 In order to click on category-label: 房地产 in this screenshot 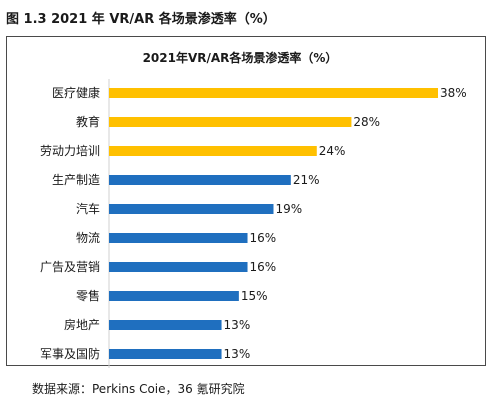, I will do `click(82, 324)`.